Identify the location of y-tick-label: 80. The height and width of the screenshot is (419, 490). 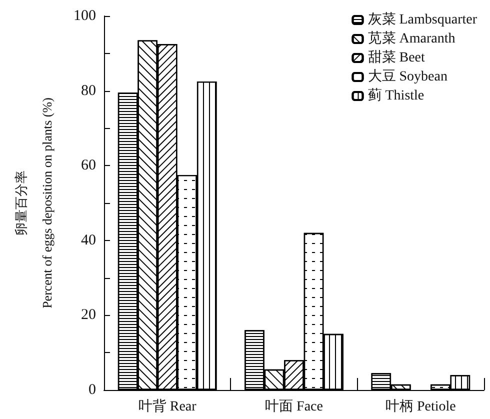
(88, 90).